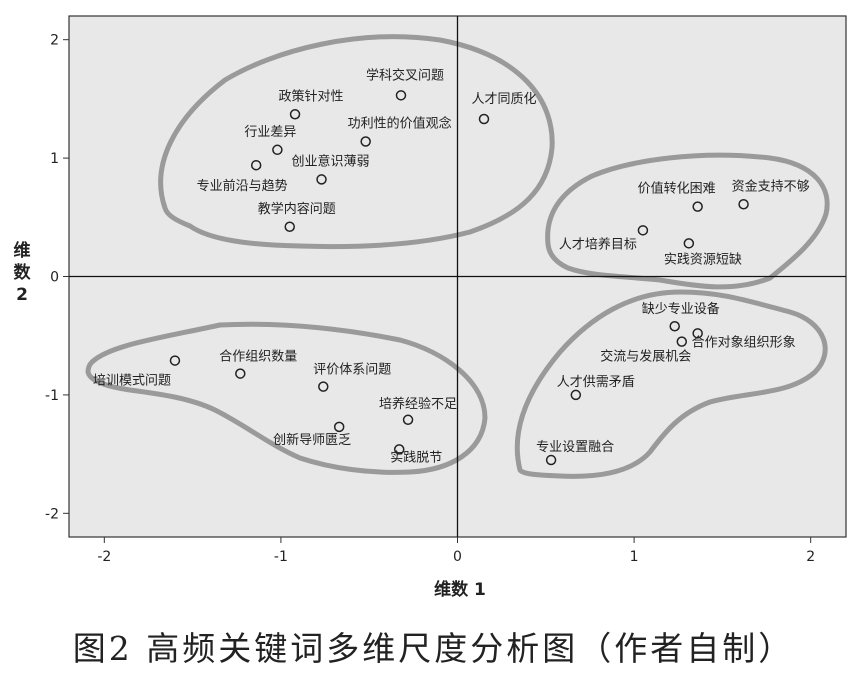 This screenshot has width=867, height=679. What do you see at coordinates (405, 75) in the screenshot?
I see `point-label: 学科交叉问题` at bounding box center [405, 75].